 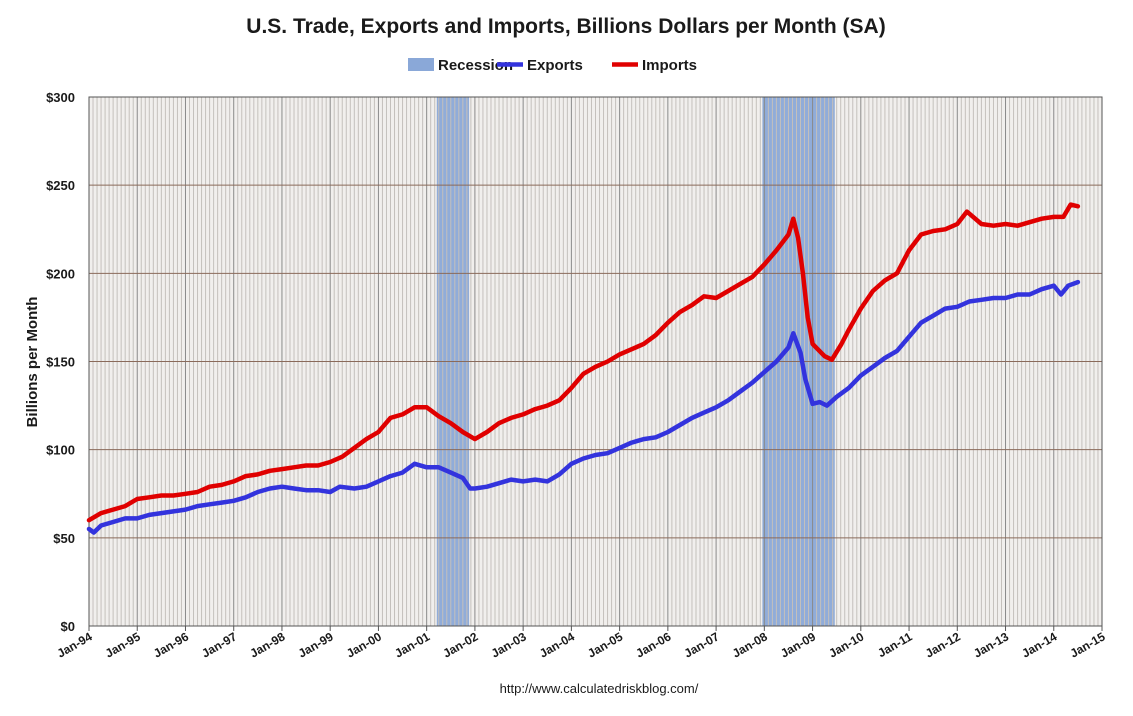 I want to click on x-tick-label: Jan-02, so click(x=460, y=644).